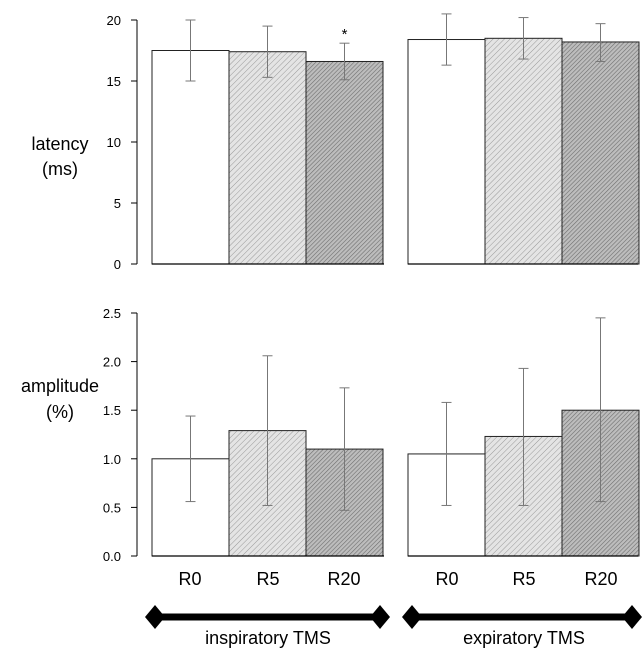 The image size is (643, 649). What do you see at coordinates (523, 579) in the screenshot?
I see `category-label-r5-expiratory: R5` at bounding box center [523, 579].